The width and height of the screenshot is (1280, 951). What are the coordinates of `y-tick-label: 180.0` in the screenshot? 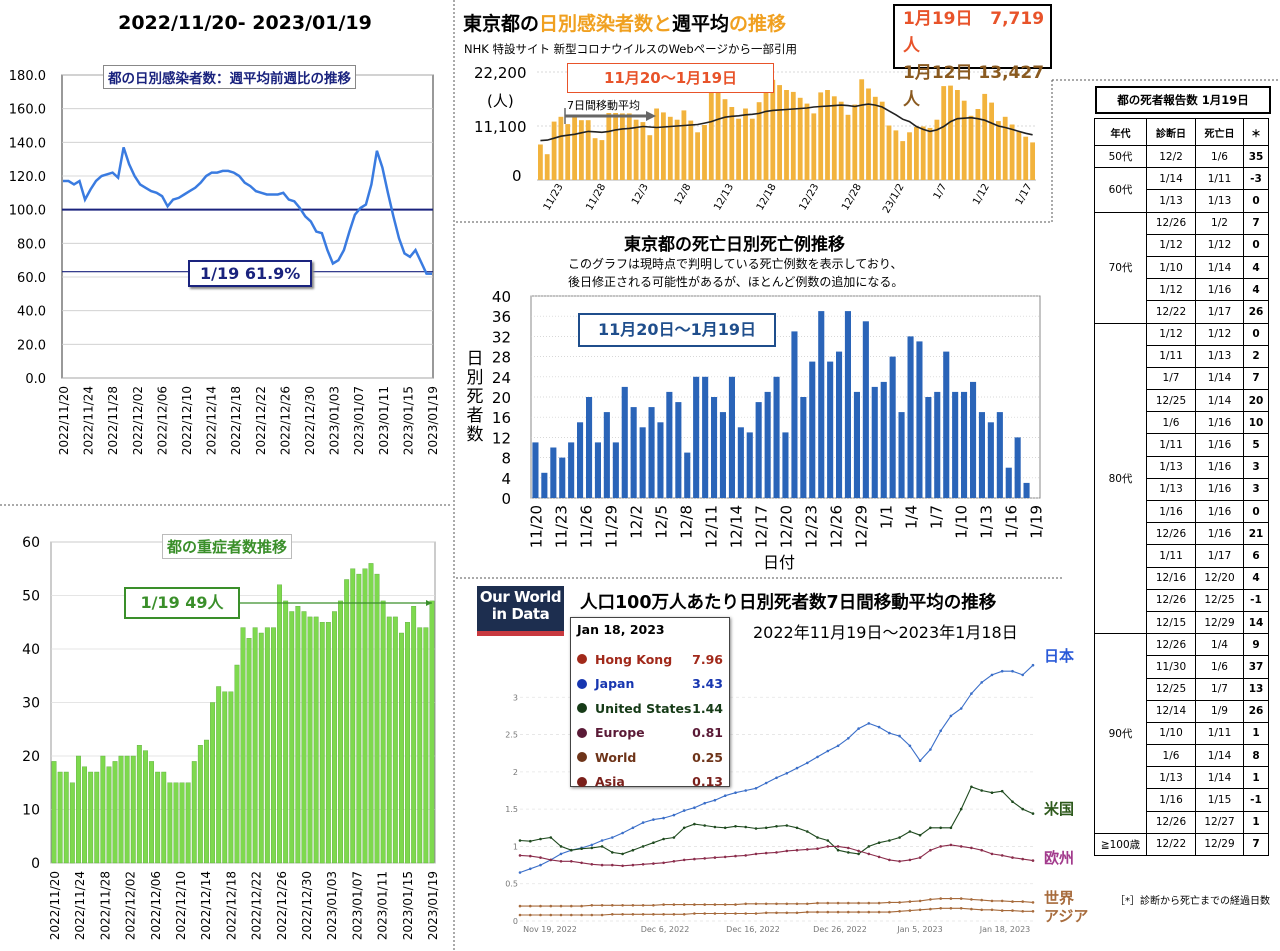 It's located at (27, 76).